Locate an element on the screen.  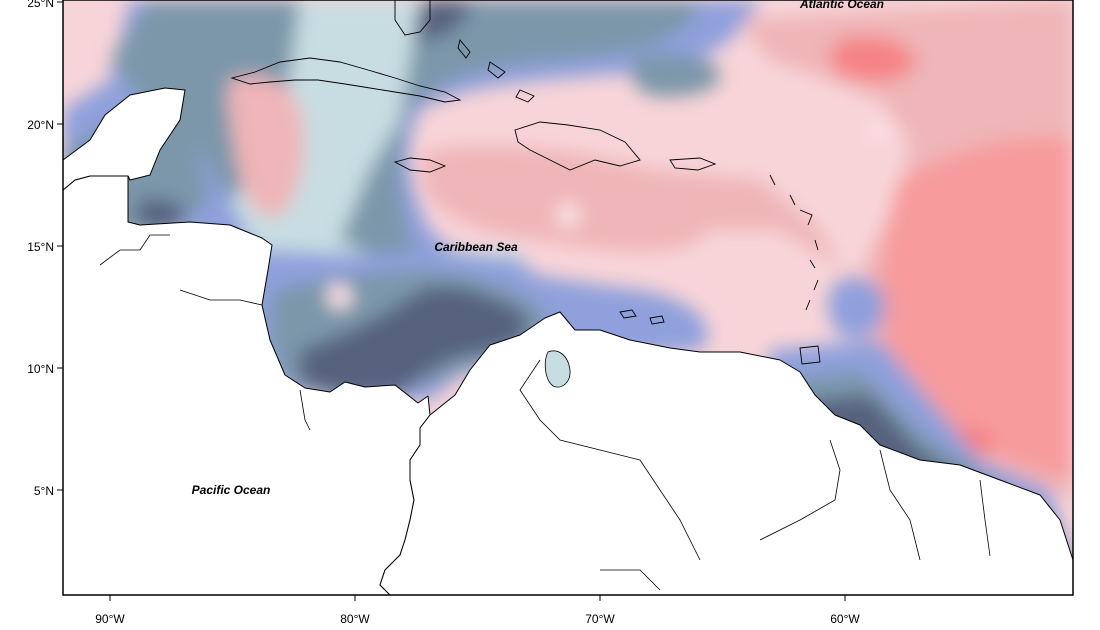
lon-tick-label: 90°W is located at coordinates (110, 619).